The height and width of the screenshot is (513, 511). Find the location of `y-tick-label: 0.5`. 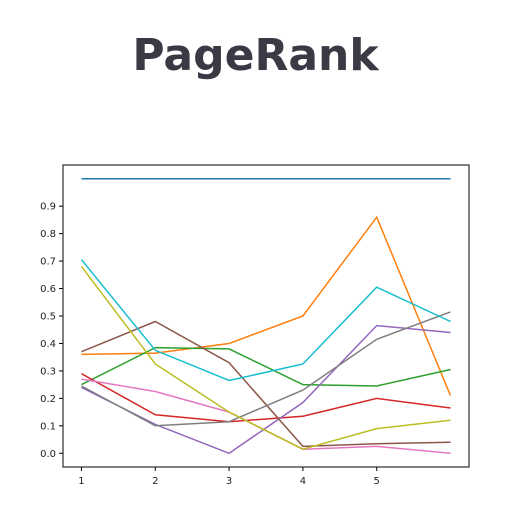

y-tick-label: 0.5 is located at coordinates (48, 317).